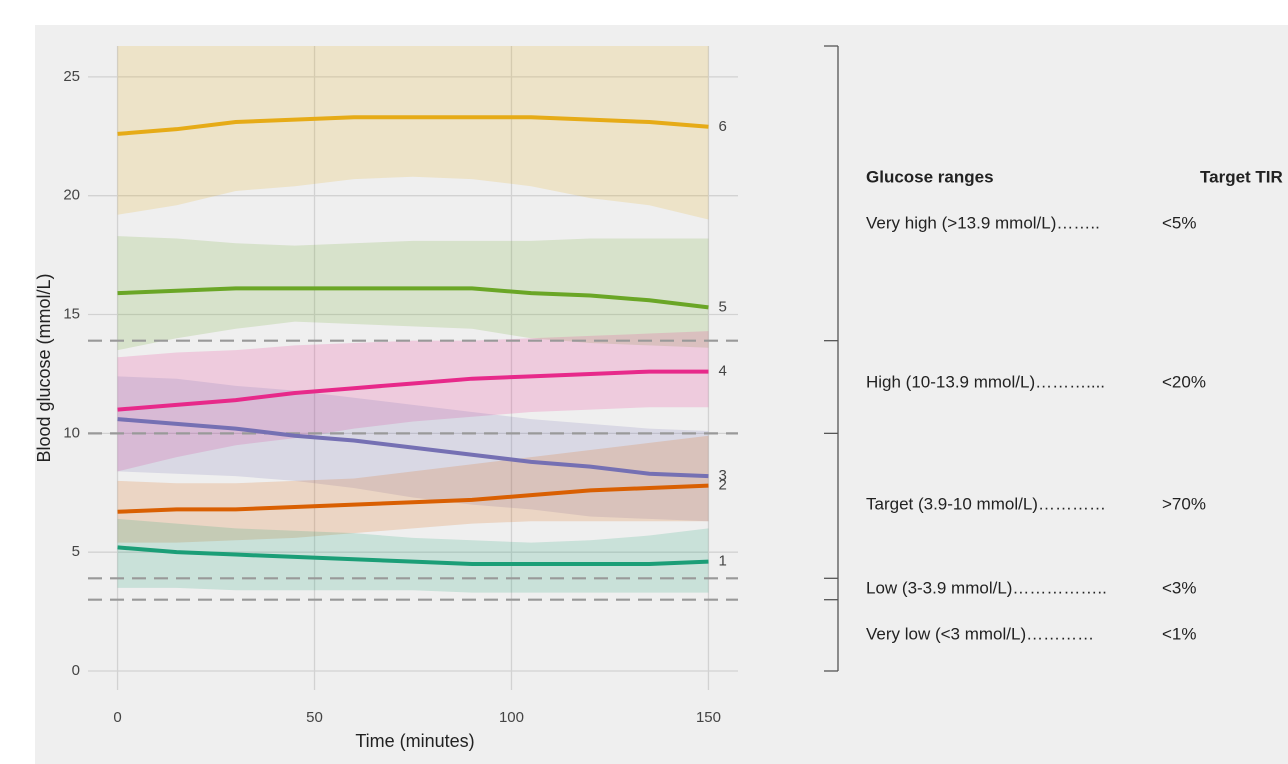 The width and height of the screenshot is (1288, 764). What do you see at coordinates (71, 314) in the screenshot?
I see `y-tick-label: 15` at bounding box center [71, 314].